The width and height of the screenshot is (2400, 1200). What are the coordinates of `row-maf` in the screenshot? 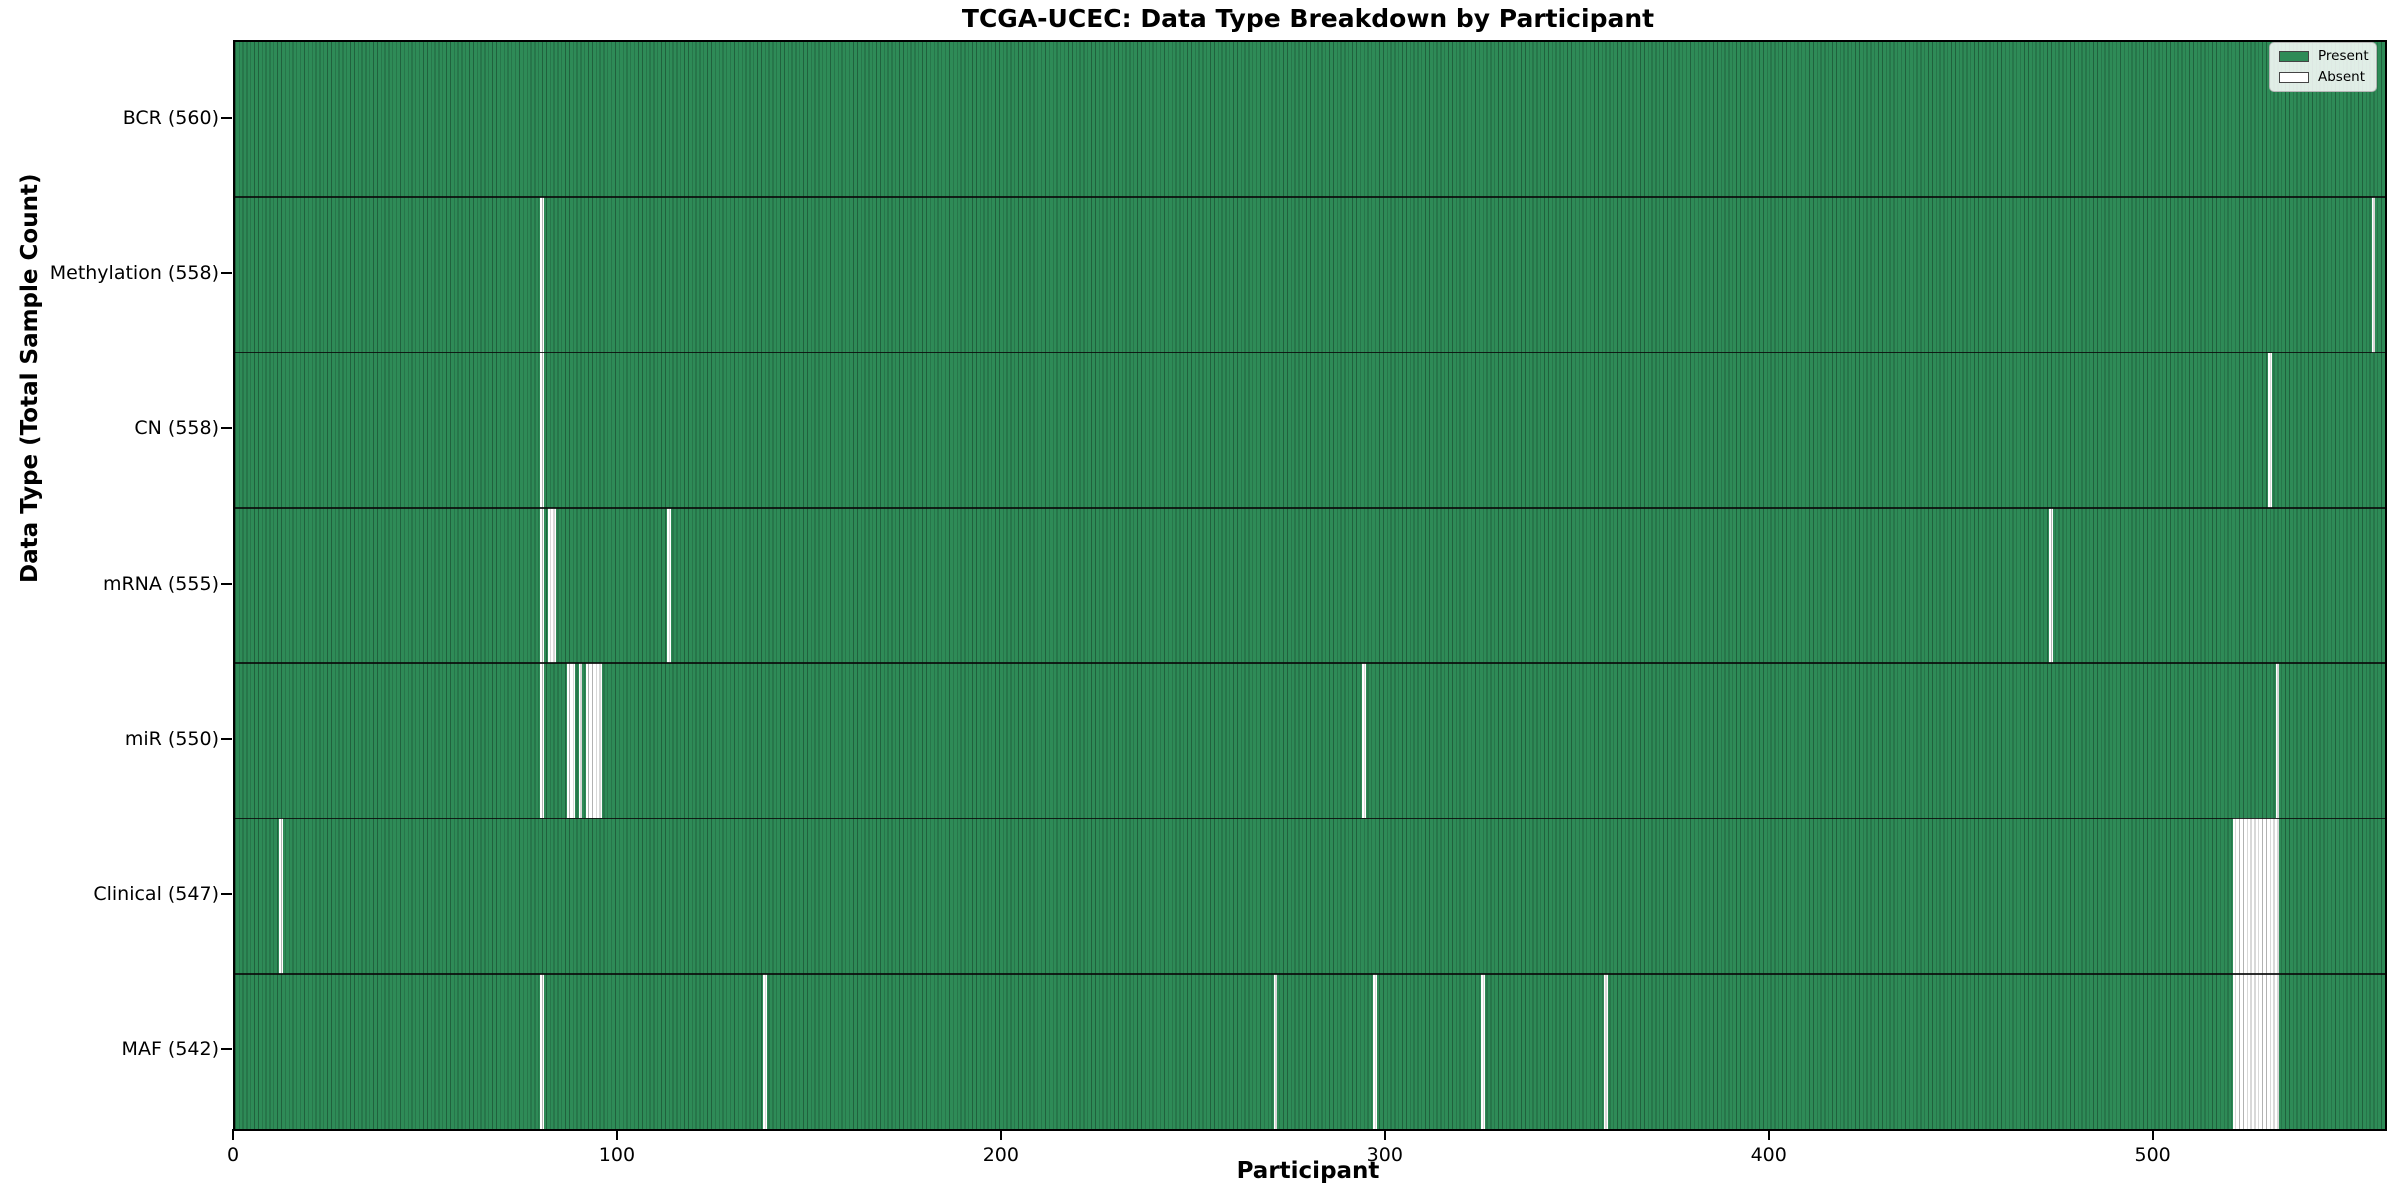 It's located at (1310, 1051).